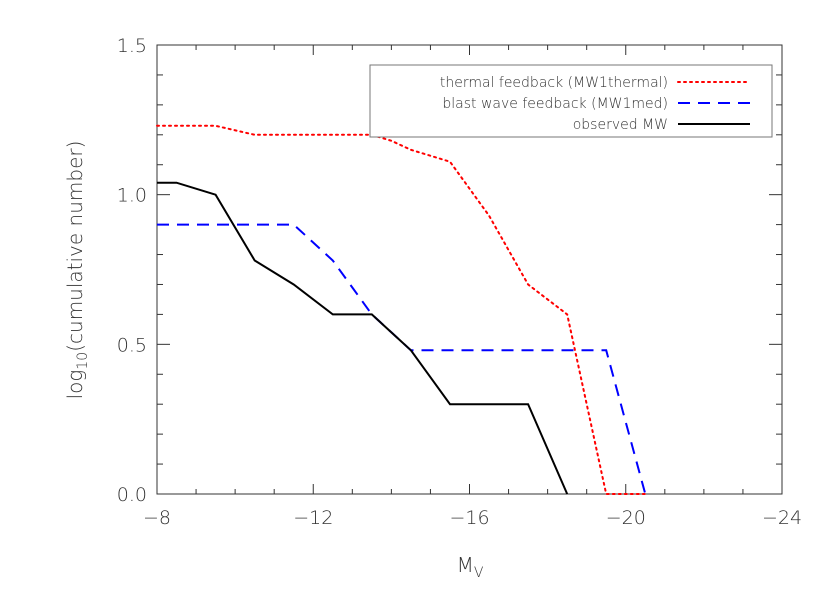  What do you see at coordinates (555, 104) in the screenshot?
I see `legend-label: blast wave feedback (MW1med)` at bounding box center [555, 104].